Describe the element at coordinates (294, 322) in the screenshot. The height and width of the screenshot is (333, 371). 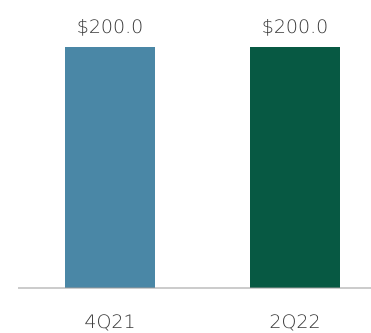
I see `x-tick-label-2q22: 2Q22` at that location.